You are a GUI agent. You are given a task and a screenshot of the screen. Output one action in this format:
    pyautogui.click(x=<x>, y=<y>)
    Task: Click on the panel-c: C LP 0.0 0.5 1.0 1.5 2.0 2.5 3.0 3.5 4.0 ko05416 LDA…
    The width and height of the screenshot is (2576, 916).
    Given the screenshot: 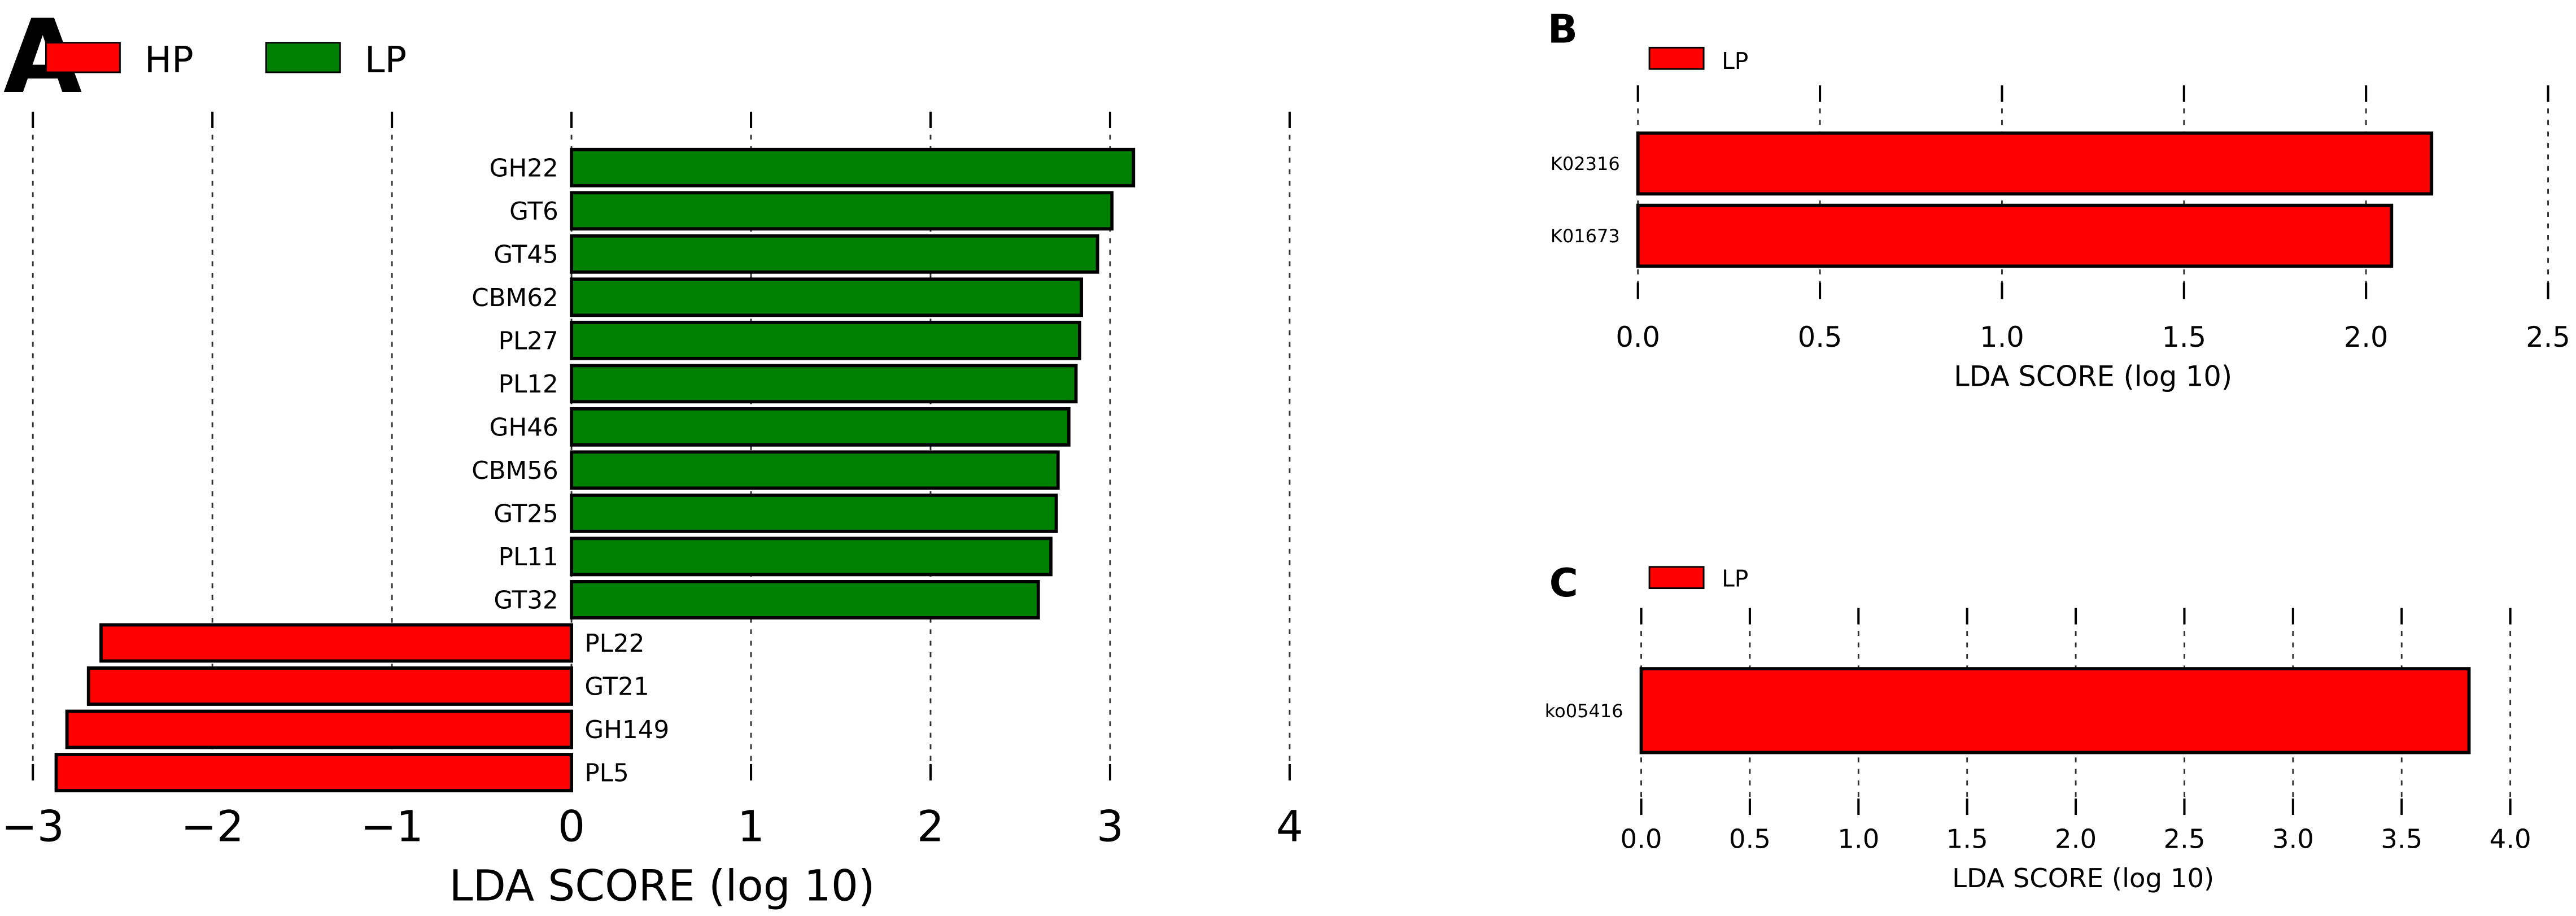 What is the action you would take?
    pyautogui.click(x=2038, y=726)
    